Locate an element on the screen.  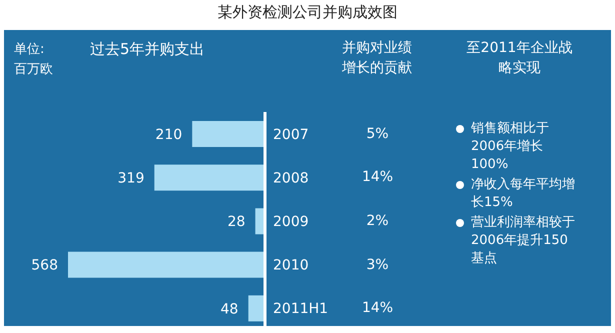
text: 营业利润率相较于2006年提升150基点 is located at coordinates (523, 241).